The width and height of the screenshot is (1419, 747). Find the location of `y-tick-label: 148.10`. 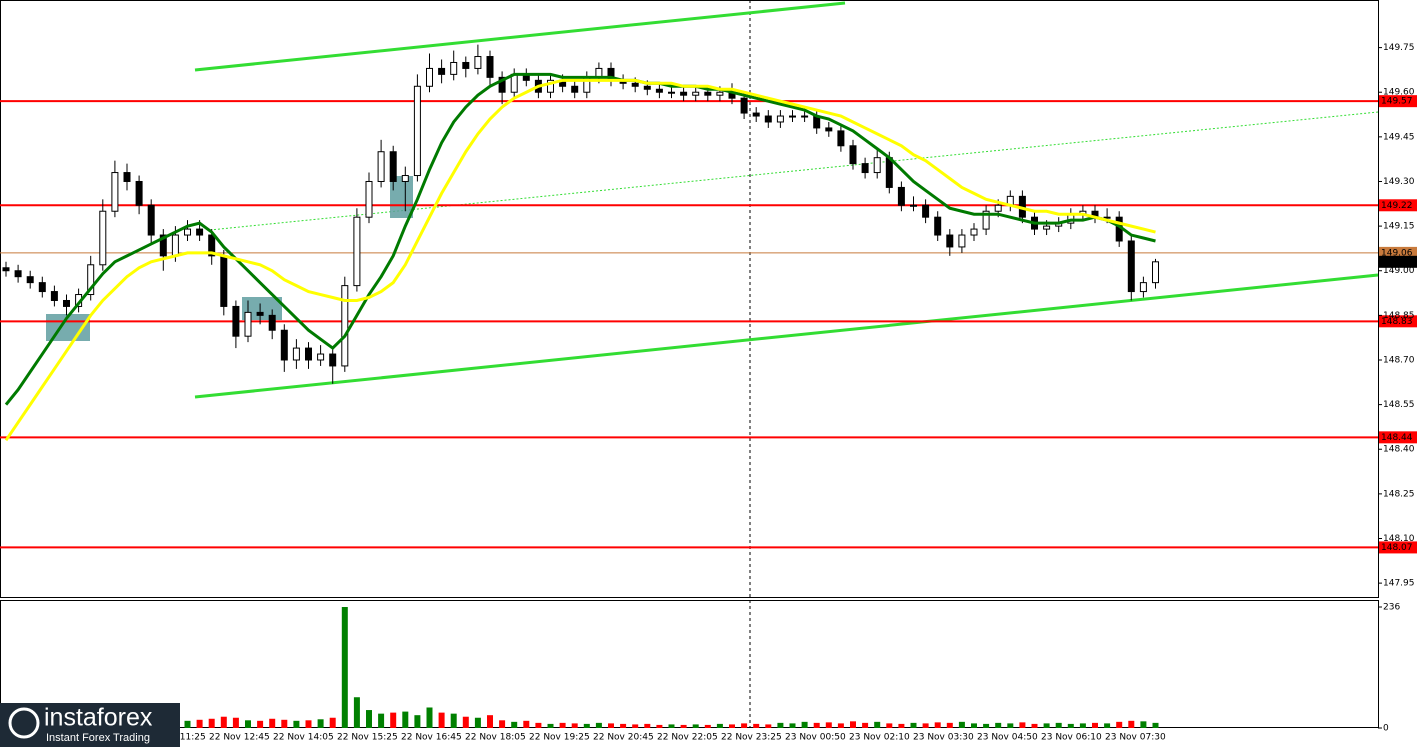

y-tick-label: 148.10 is located at coordinates (1399, 539).